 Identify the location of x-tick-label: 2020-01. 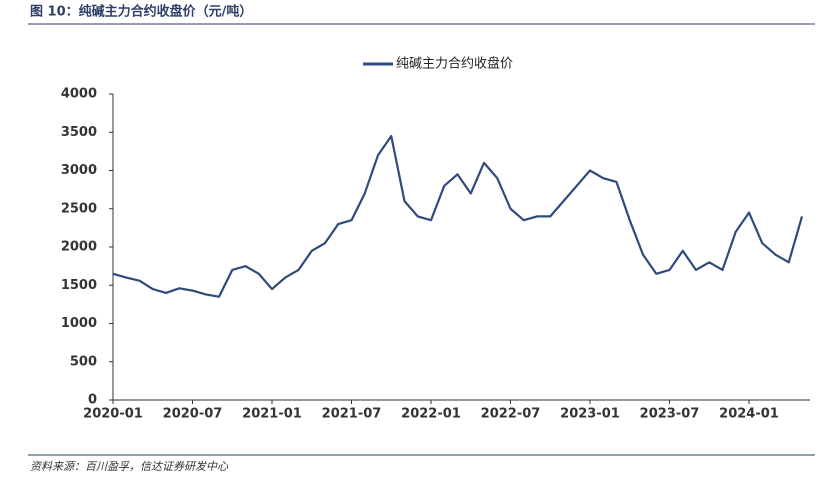
(113, 414).